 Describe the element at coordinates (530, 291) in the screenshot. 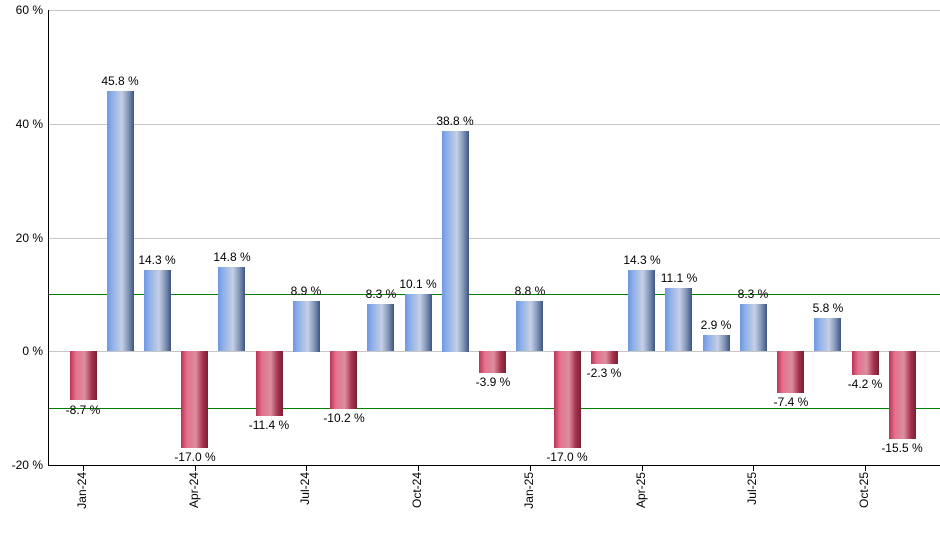

I see `value-label-Jan-25: 8.8 %` at that location.